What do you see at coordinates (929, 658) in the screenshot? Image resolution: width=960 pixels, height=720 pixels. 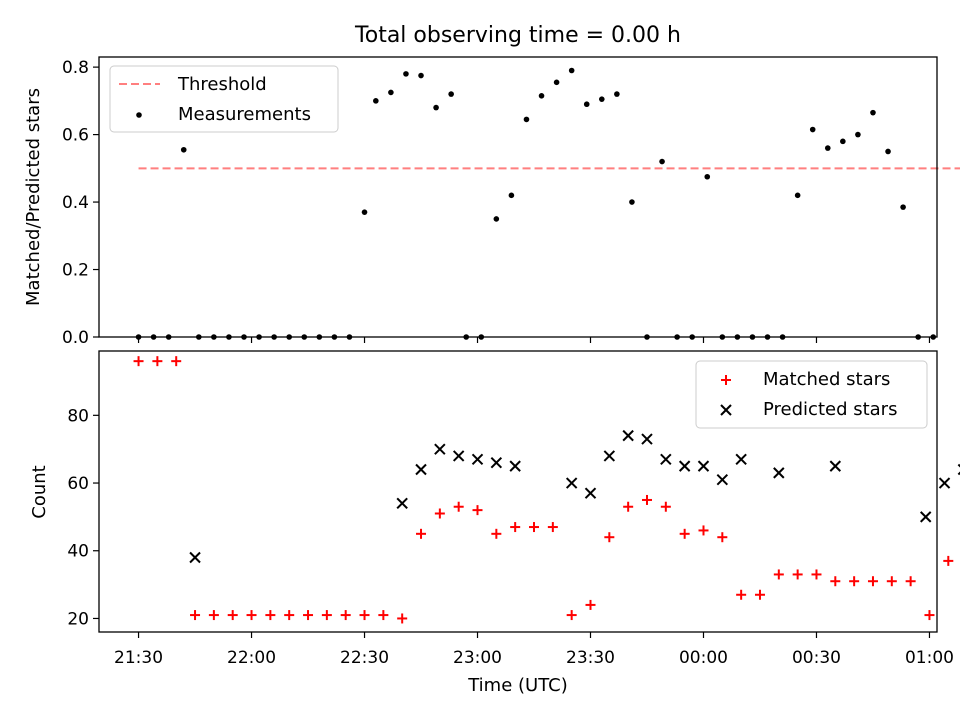 I see `bottom-xtick-label: 01:00` at bounding box center [929, 658].